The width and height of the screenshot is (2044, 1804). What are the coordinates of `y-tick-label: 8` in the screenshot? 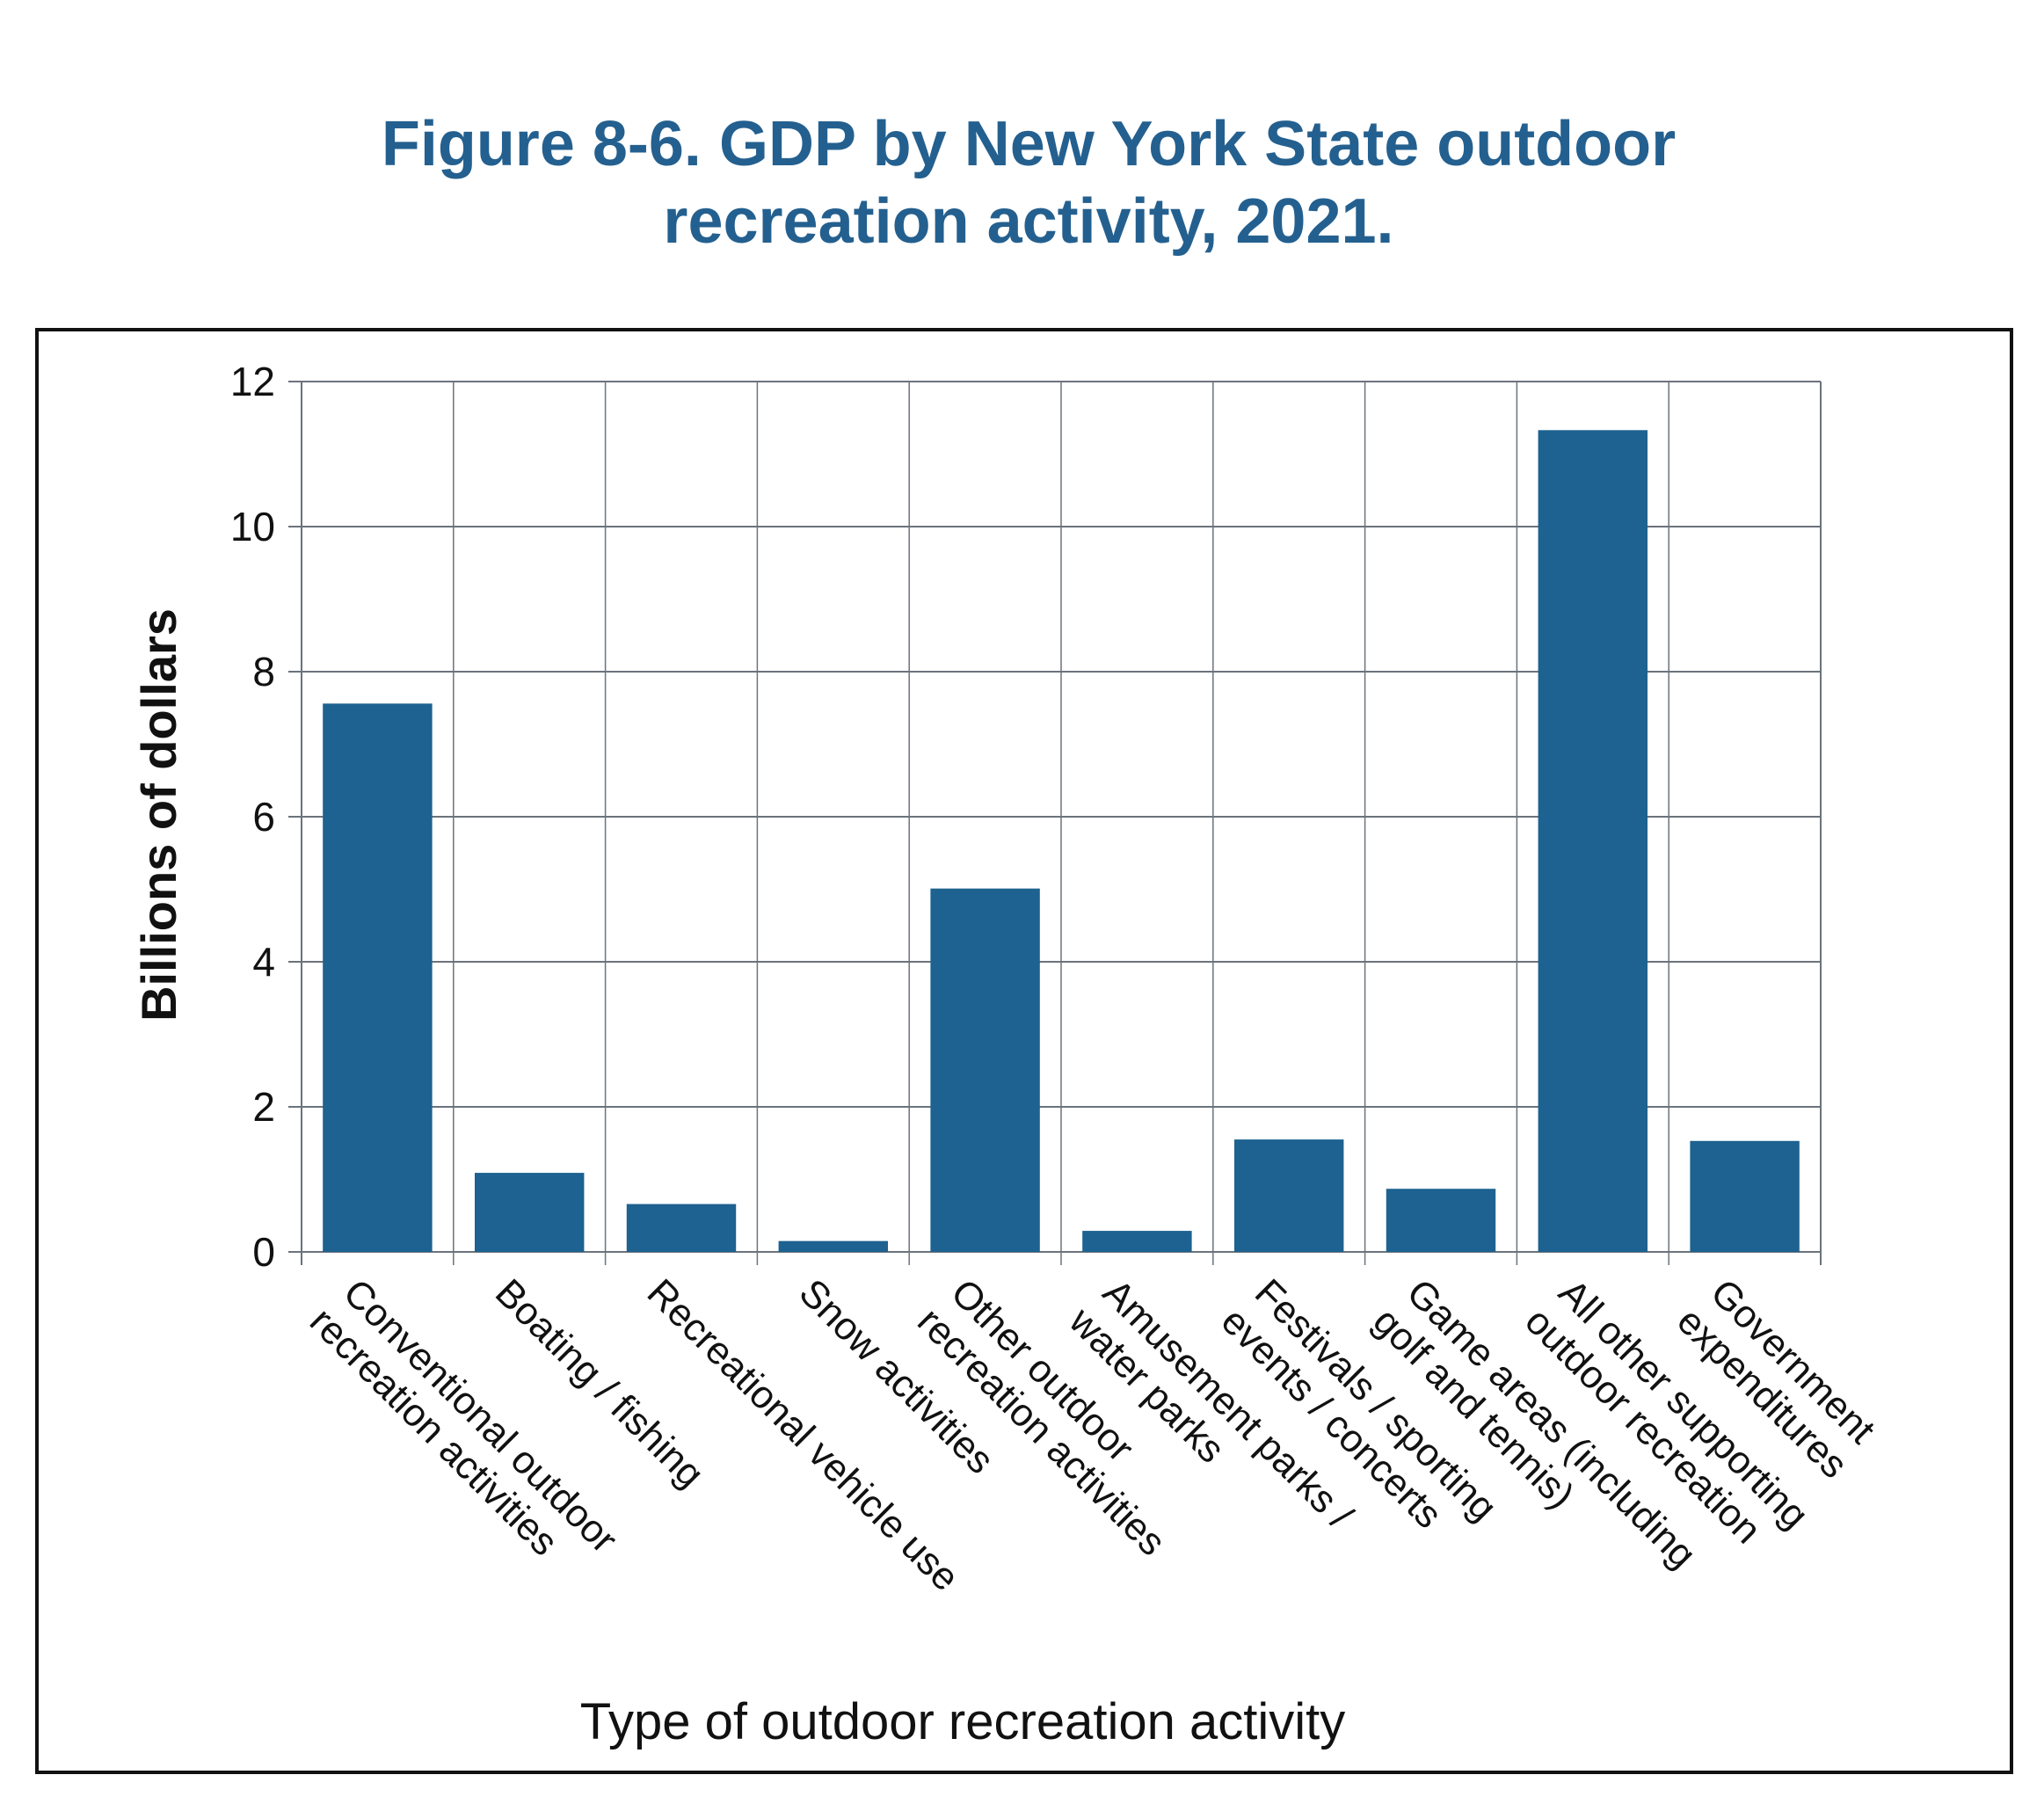 It's located at (263, 672).